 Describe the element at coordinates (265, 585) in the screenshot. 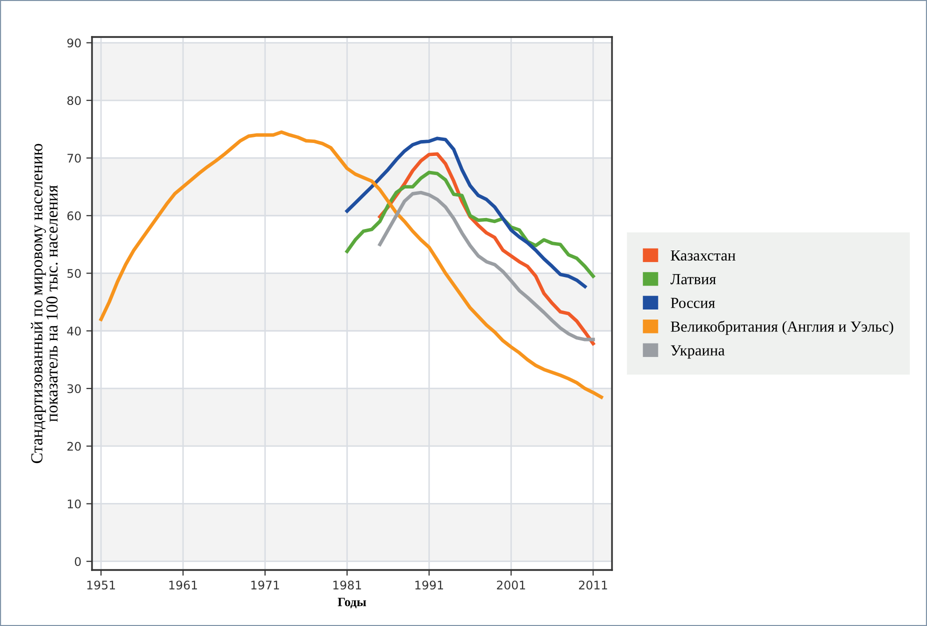

I see `x-tick-label: 1971` at that location.